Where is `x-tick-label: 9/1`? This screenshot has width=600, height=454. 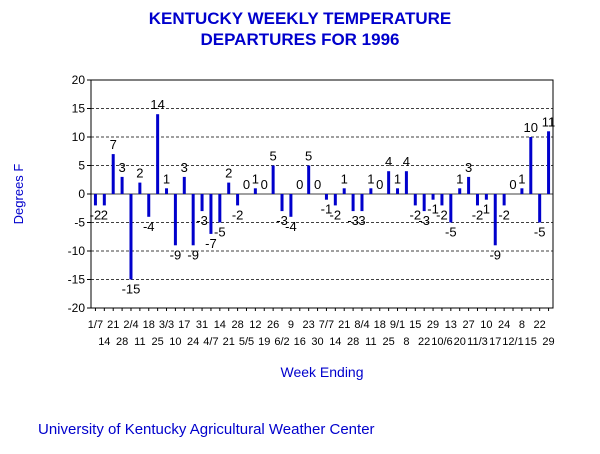
x-tick-label: 9/1 is located at coordinates (397, 325).